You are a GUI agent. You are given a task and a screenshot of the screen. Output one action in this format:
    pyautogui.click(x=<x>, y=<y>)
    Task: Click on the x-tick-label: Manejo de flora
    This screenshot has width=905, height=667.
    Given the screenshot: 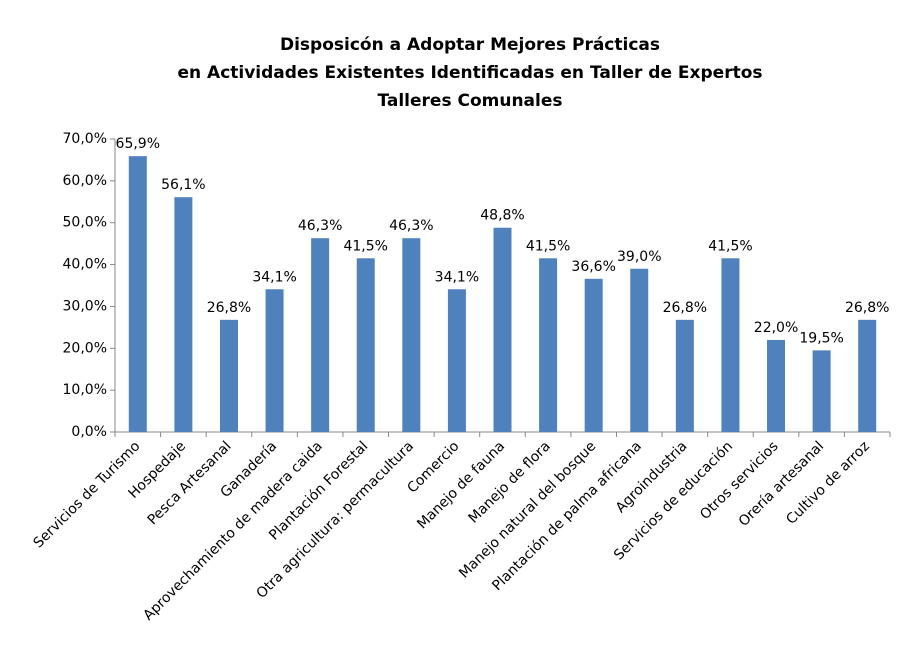 What is the action you would take?
    pyautogui.click(x=510, y=482)
    